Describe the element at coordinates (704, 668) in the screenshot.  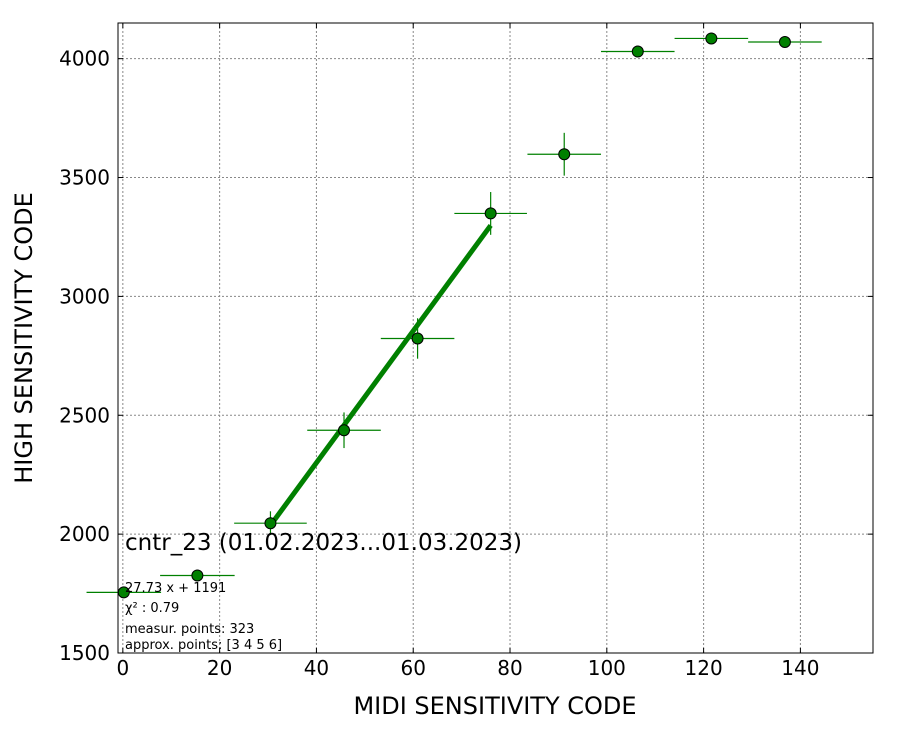
I see `x-tick-label: 120` at that location.